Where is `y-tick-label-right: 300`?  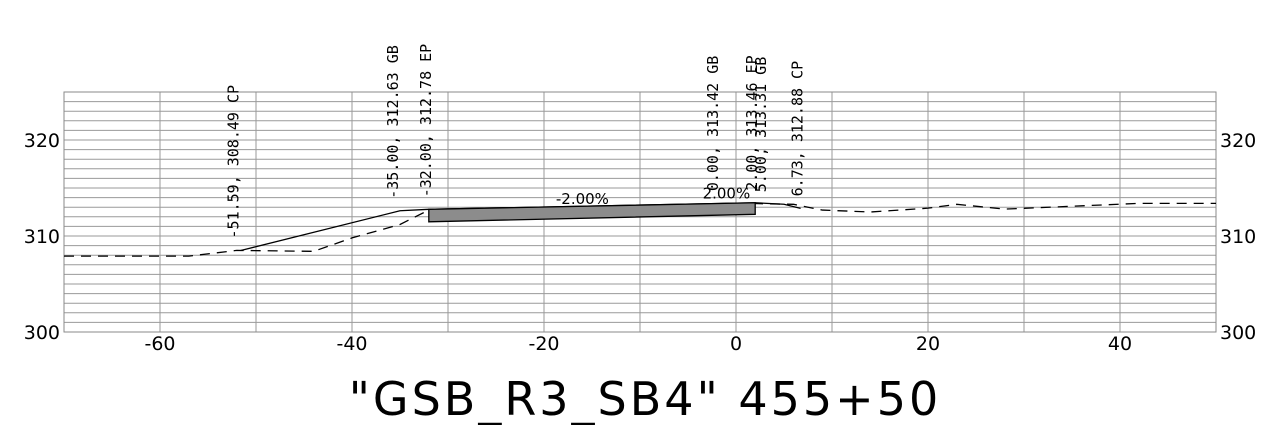 y-tick-label-right: 300 is located at coordinates (1238, 333).